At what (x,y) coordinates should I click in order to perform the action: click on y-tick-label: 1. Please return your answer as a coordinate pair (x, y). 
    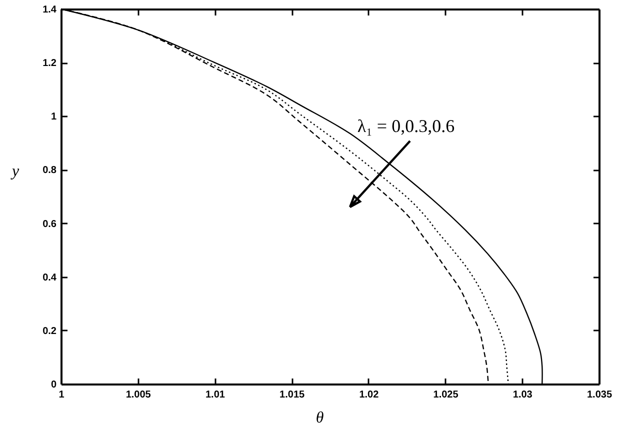
    Looking at the image, I should click on (53, 117).